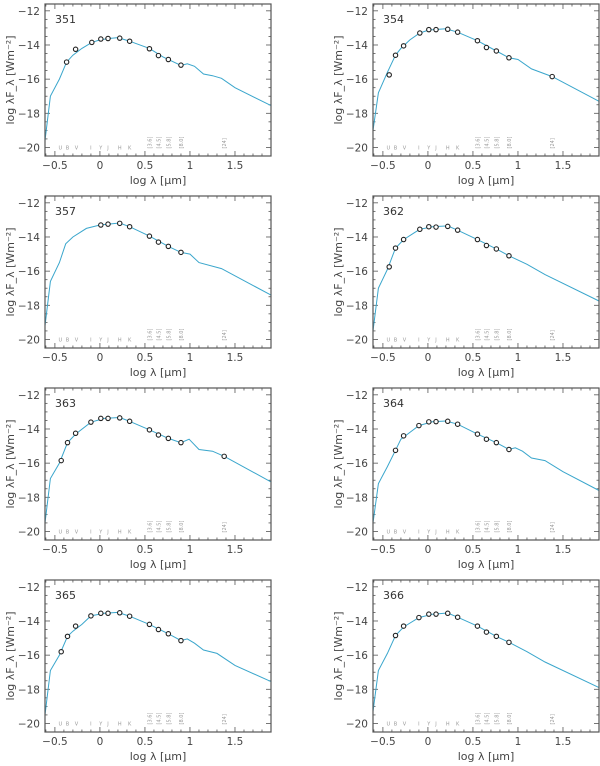  Describe the element at coordinates (487, 527) in the screenshot. I see `band-label: [4.5]` at that location.